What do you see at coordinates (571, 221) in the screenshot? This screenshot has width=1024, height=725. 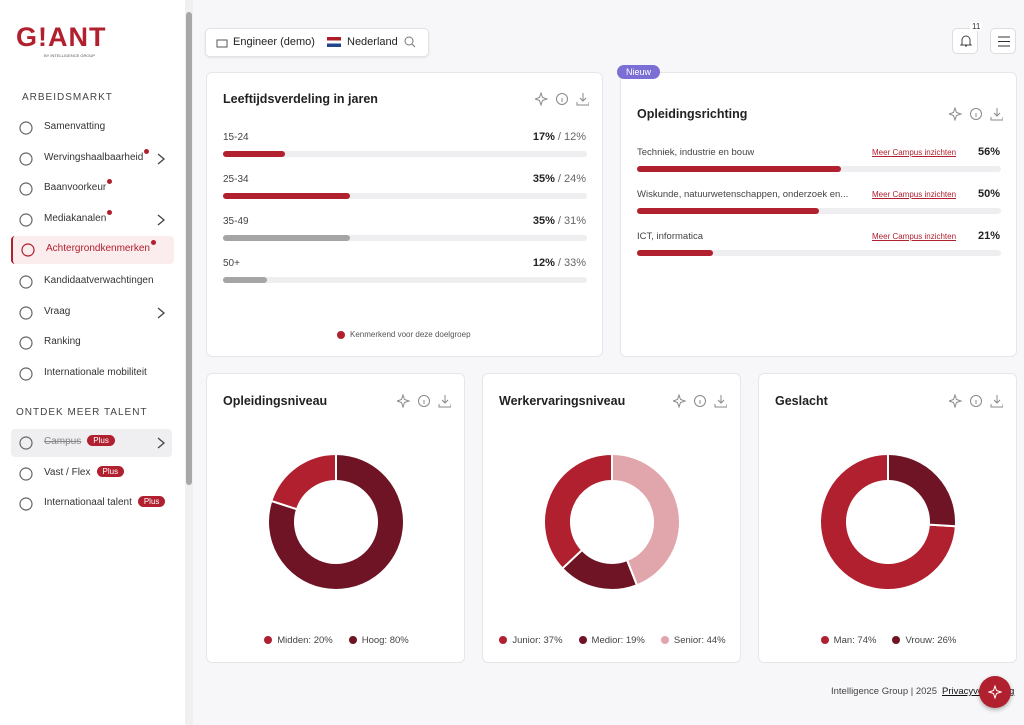 I see `row-compare: / 31%` at bounding box center [571, 221].